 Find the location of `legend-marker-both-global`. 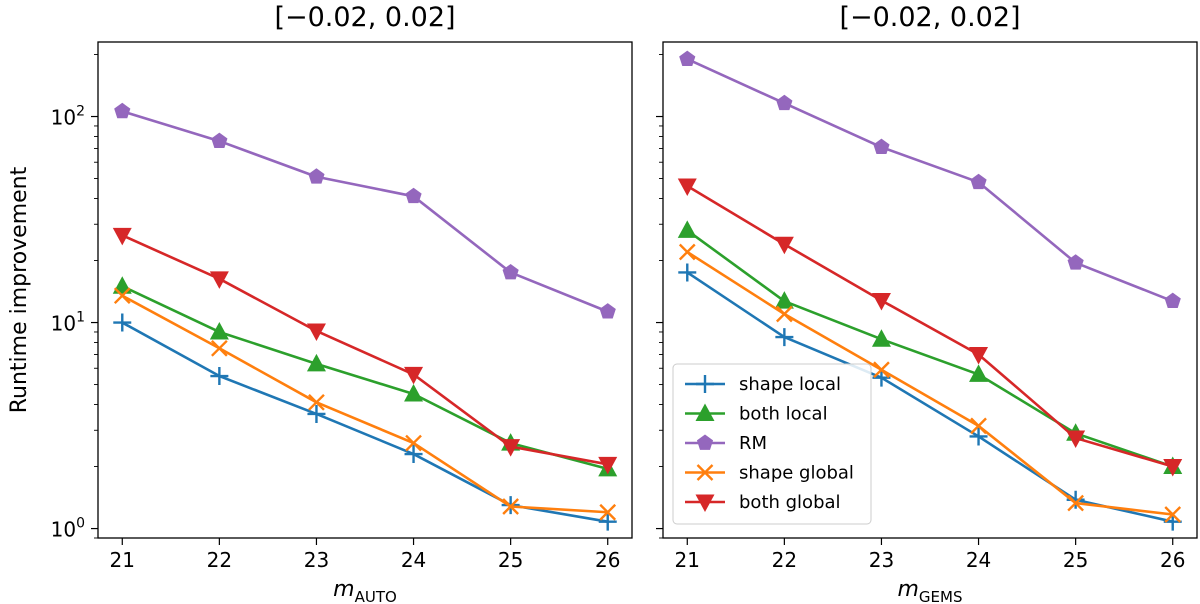

legend-marker-both-global is located at coordinates (705, 503).